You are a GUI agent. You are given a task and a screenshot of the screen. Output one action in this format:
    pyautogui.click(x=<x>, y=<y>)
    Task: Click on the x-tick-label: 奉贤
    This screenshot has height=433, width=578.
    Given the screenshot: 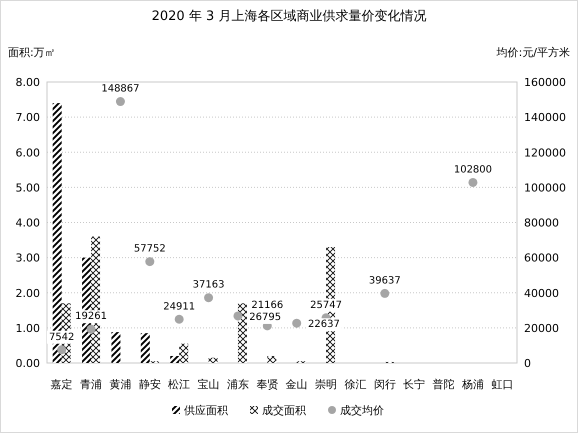 What is the action you would take?
    pyautogui.click(x=267, y=384)
    